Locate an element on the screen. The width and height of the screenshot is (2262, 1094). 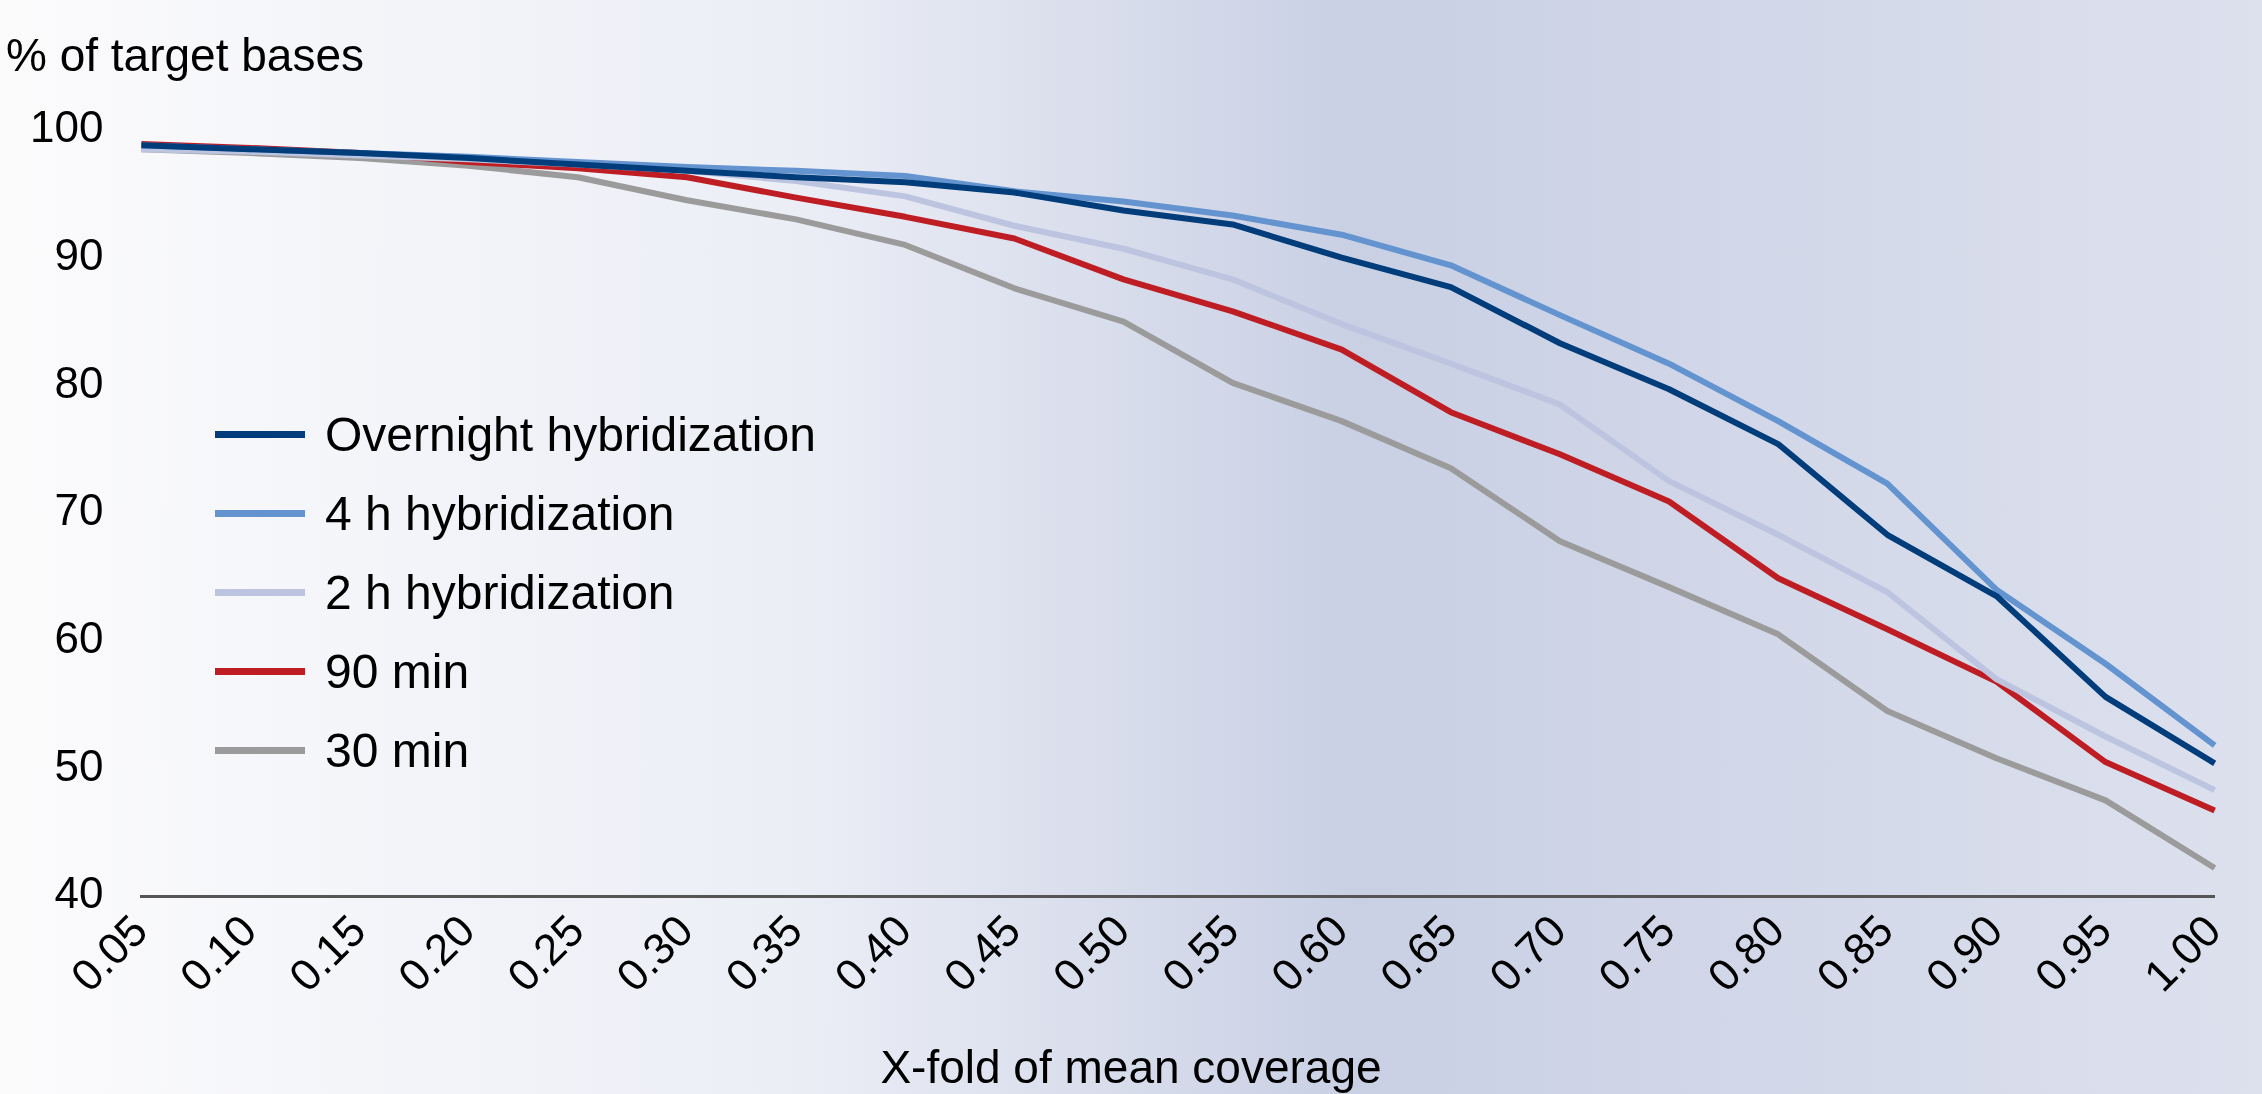
legend-label: 4 h hybridization is located at coordinates (500, 513).